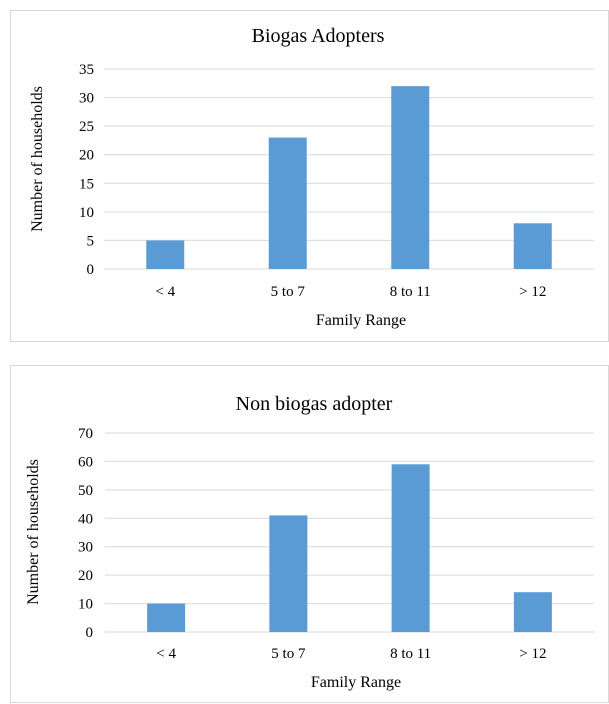  What do you see at coordinates (85, 491) in the screenshot?
I see `y-tick-label: 50` at bounding box center [85, 491].